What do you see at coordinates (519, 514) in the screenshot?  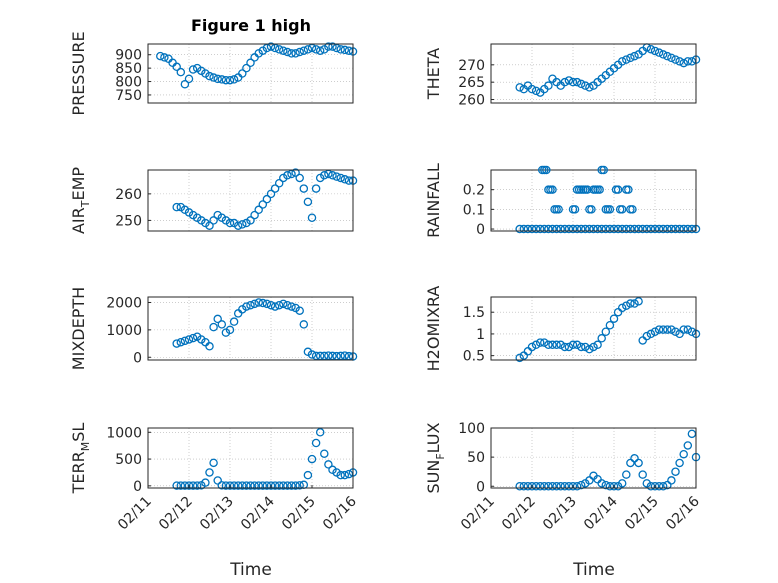 I see `x-tick-label: 02/12` at bounding box center [519, 514].